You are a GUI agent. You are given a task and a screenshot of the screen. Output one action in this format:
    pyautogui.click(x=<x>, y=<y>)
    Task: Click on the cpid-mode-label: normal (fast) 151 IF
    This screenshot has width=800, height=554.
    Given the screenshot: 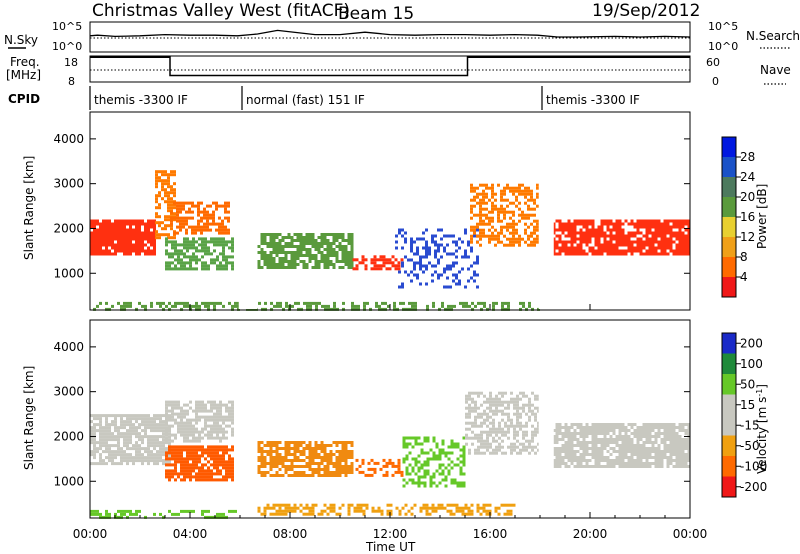 What is the action you would take?
    pyautogui.click(x=305, y=100)
    